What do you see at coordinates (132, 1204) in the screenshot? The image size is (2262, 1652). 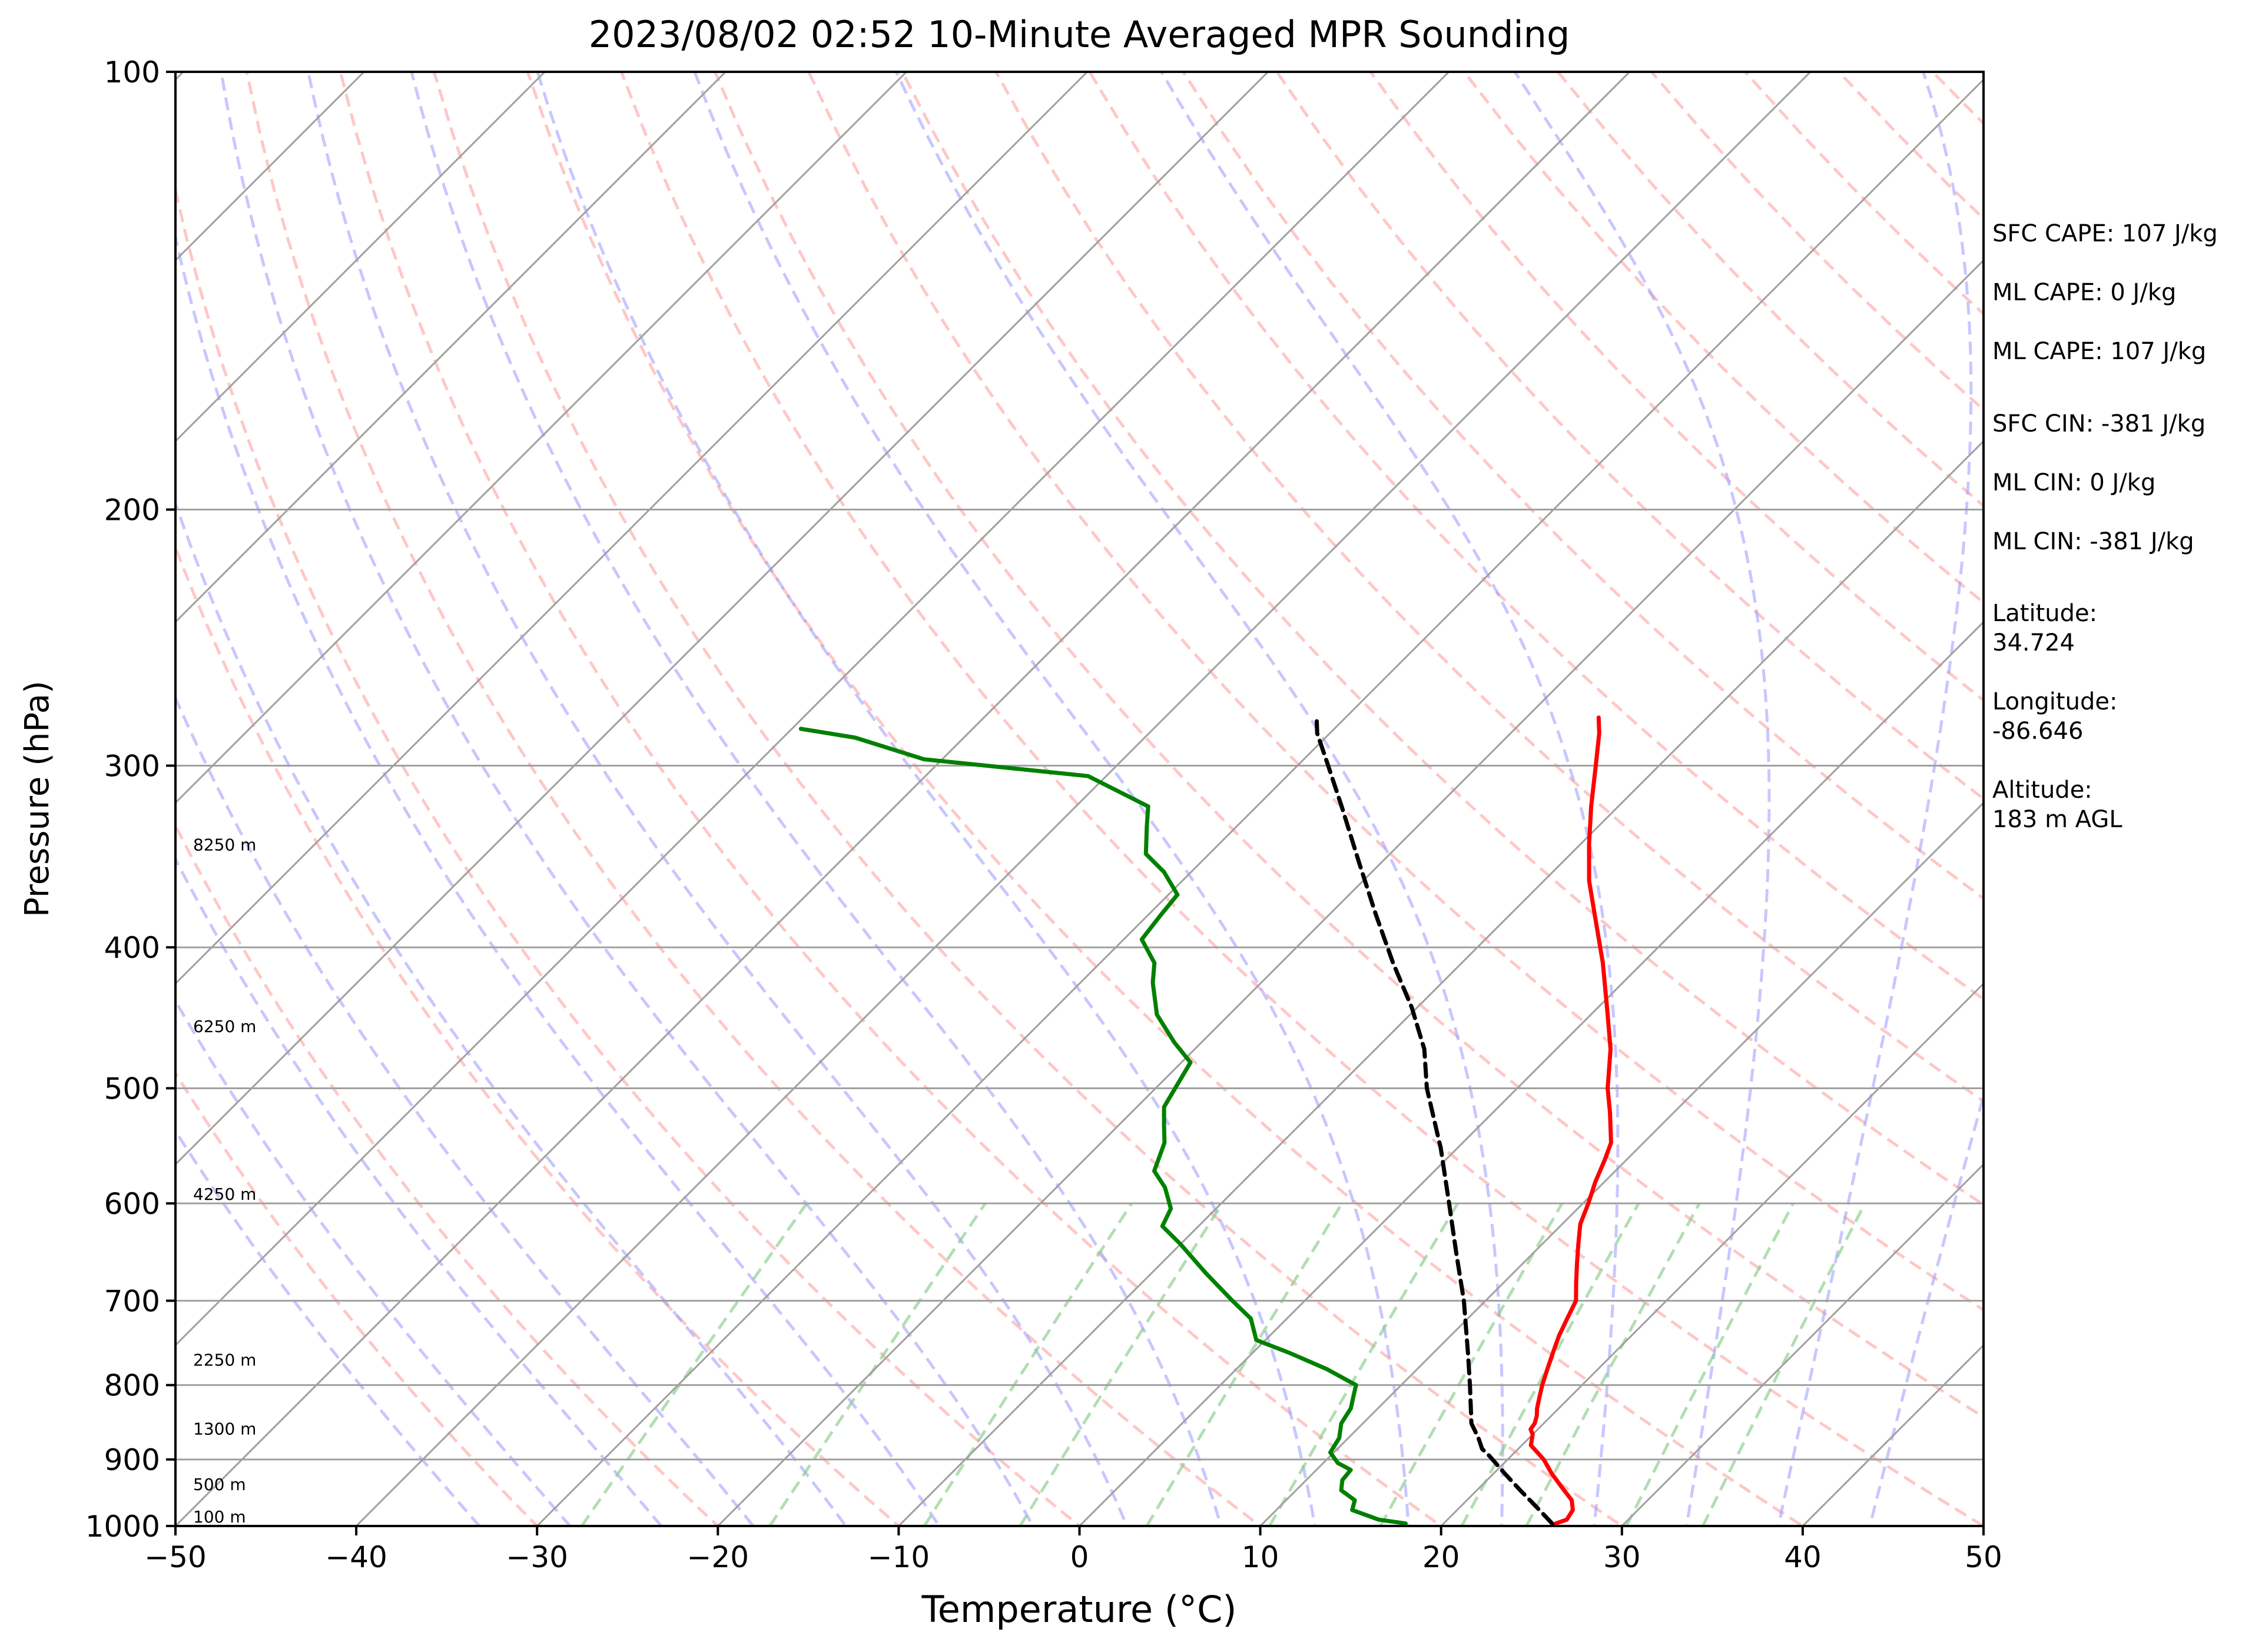 I see `y-tick-label: 600` at bounding box center [132, 1204].